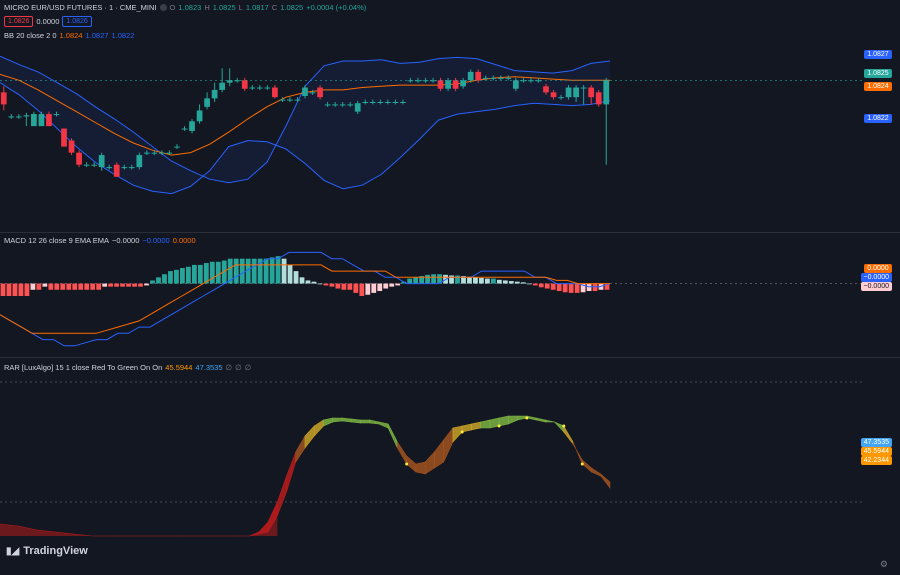 The image size is (900, 575). Describe the element at coordinates (248, 367) in the screenshot. I see `visibility-icon-3: ∅` at that location.